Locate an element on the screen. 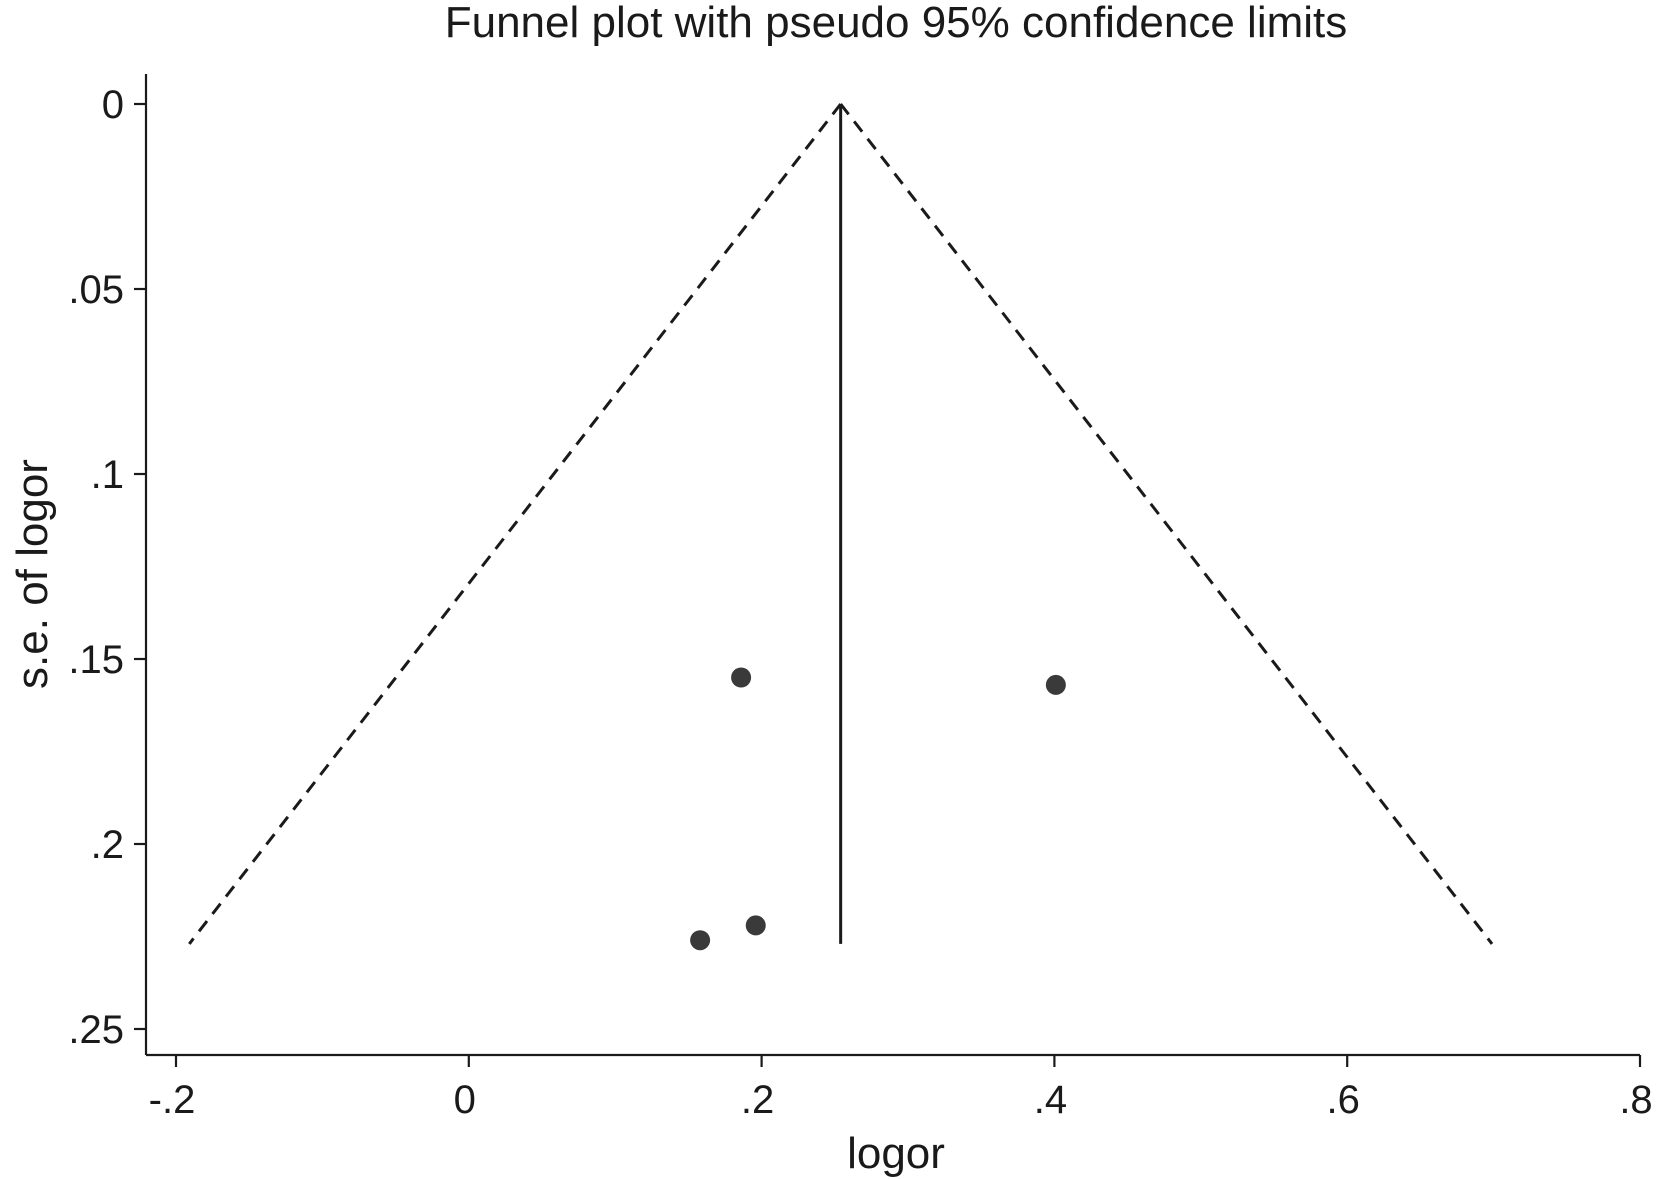 This screenshot has height=1179, width=1667. x-tick-label: .8 is located at coordinates (1635, 1100).